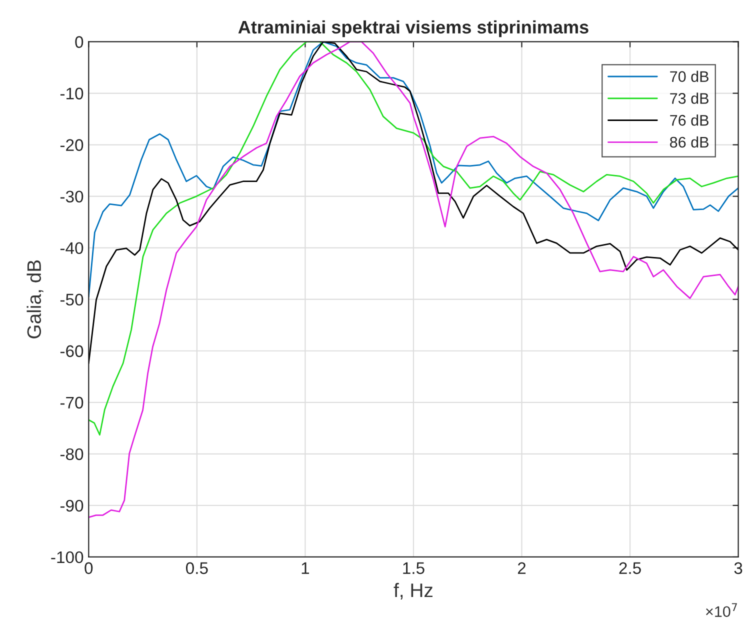 The image size is (745, 623). Describe the element at coordinates (72, 351) in the screenshot. I see `y-tick-label: -60` at that location.